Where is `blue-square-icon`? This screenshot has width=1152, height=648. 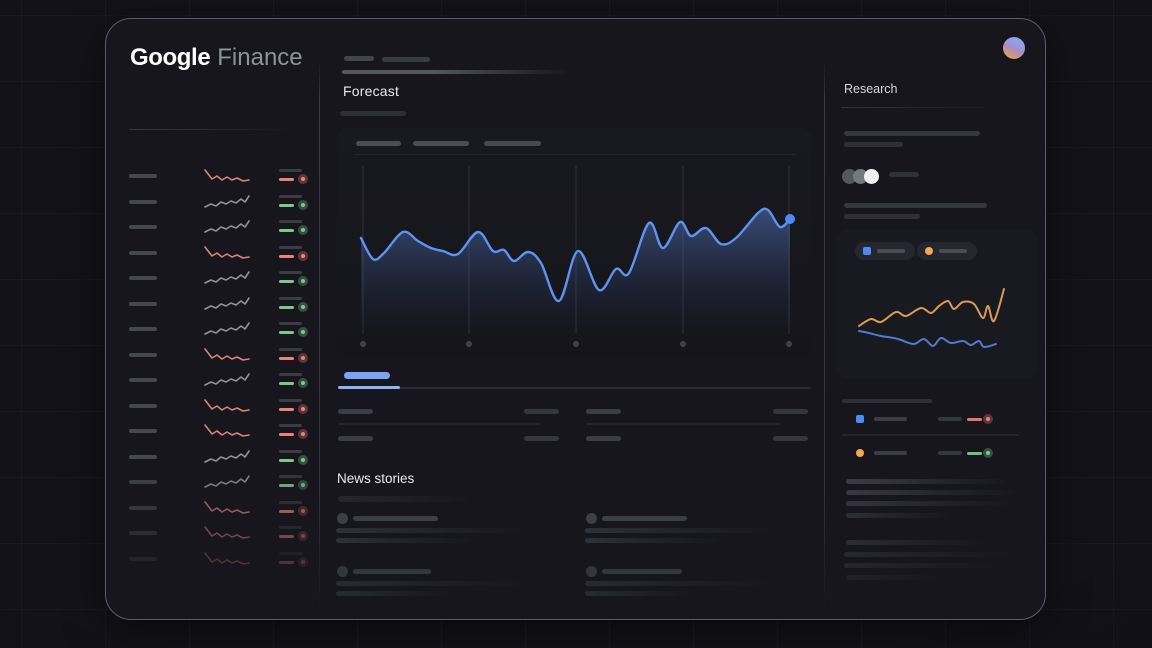 blue-square-icon is located at coordinates (867, 251).